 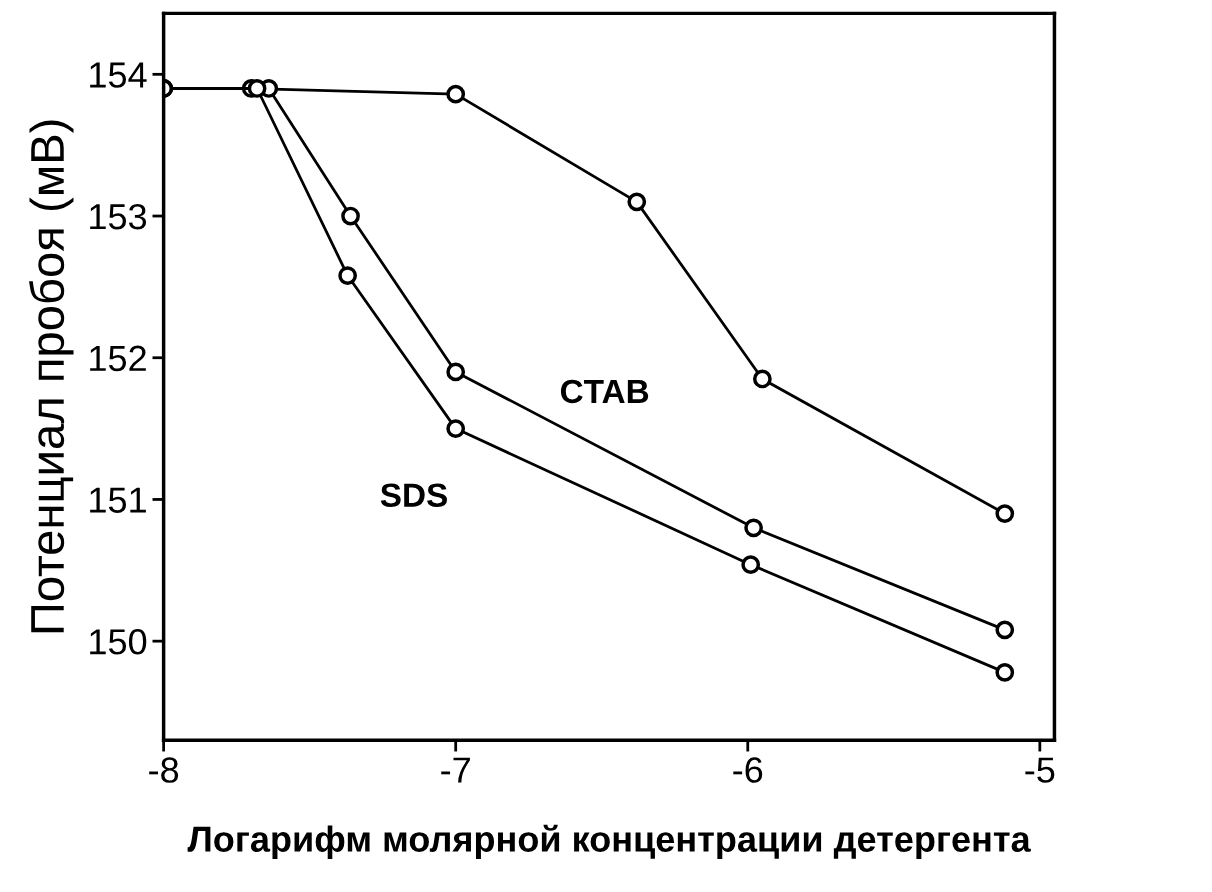 I want to click on x-tick-label: -8, so click(x=164, y=770).